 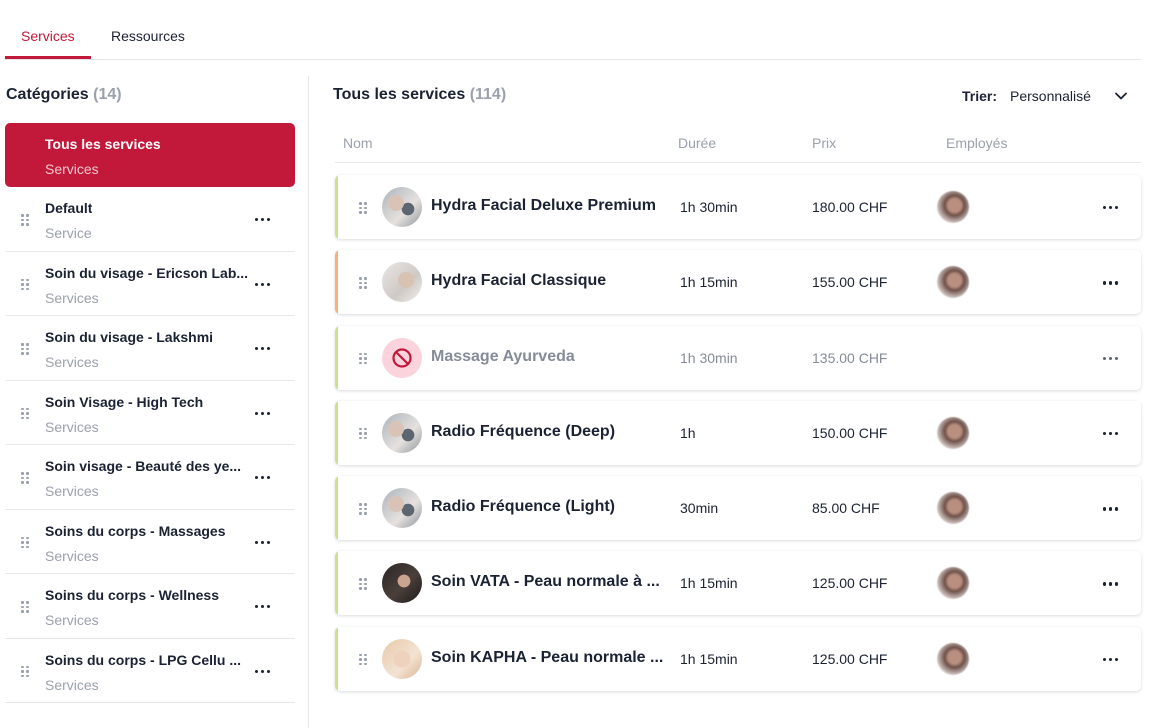 What do you see at coordinates (688, 432) in the screenshot?
I see `service-duration: 1h` at bounding box center [688, 432].